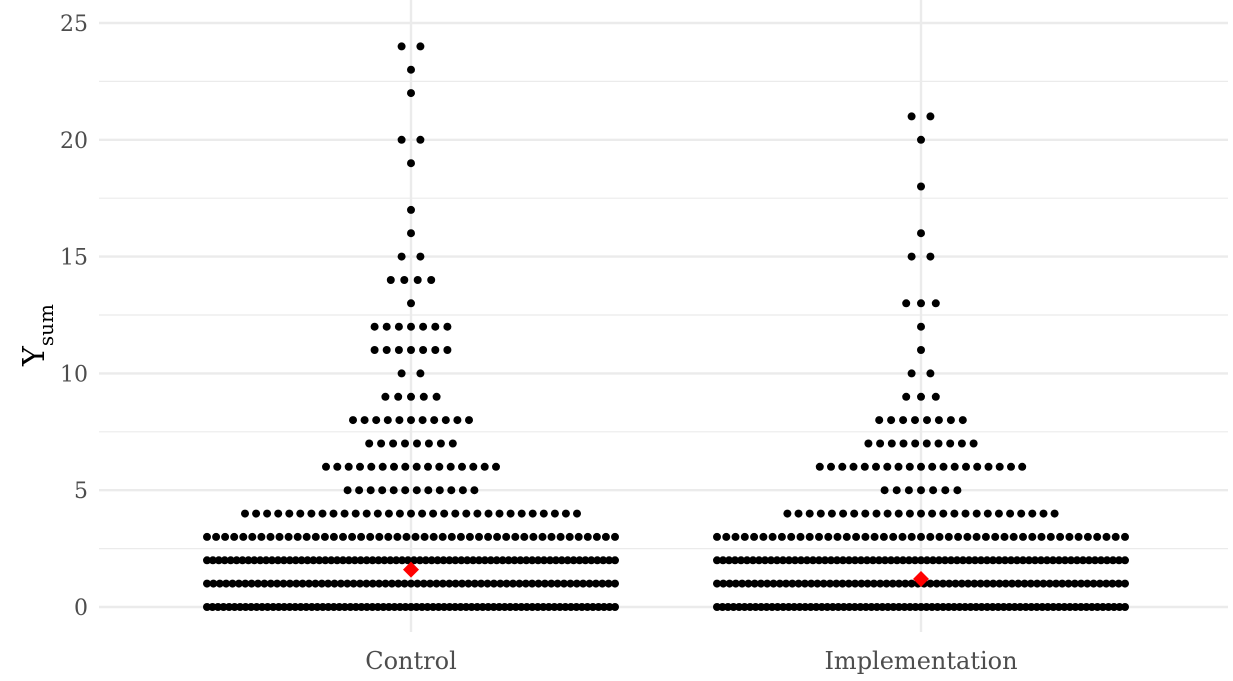  What do you see at coordinates (691, 661) in the screenshot?
I see `x-tick-labels: Control Implementation` at bounding box center [691, 661].